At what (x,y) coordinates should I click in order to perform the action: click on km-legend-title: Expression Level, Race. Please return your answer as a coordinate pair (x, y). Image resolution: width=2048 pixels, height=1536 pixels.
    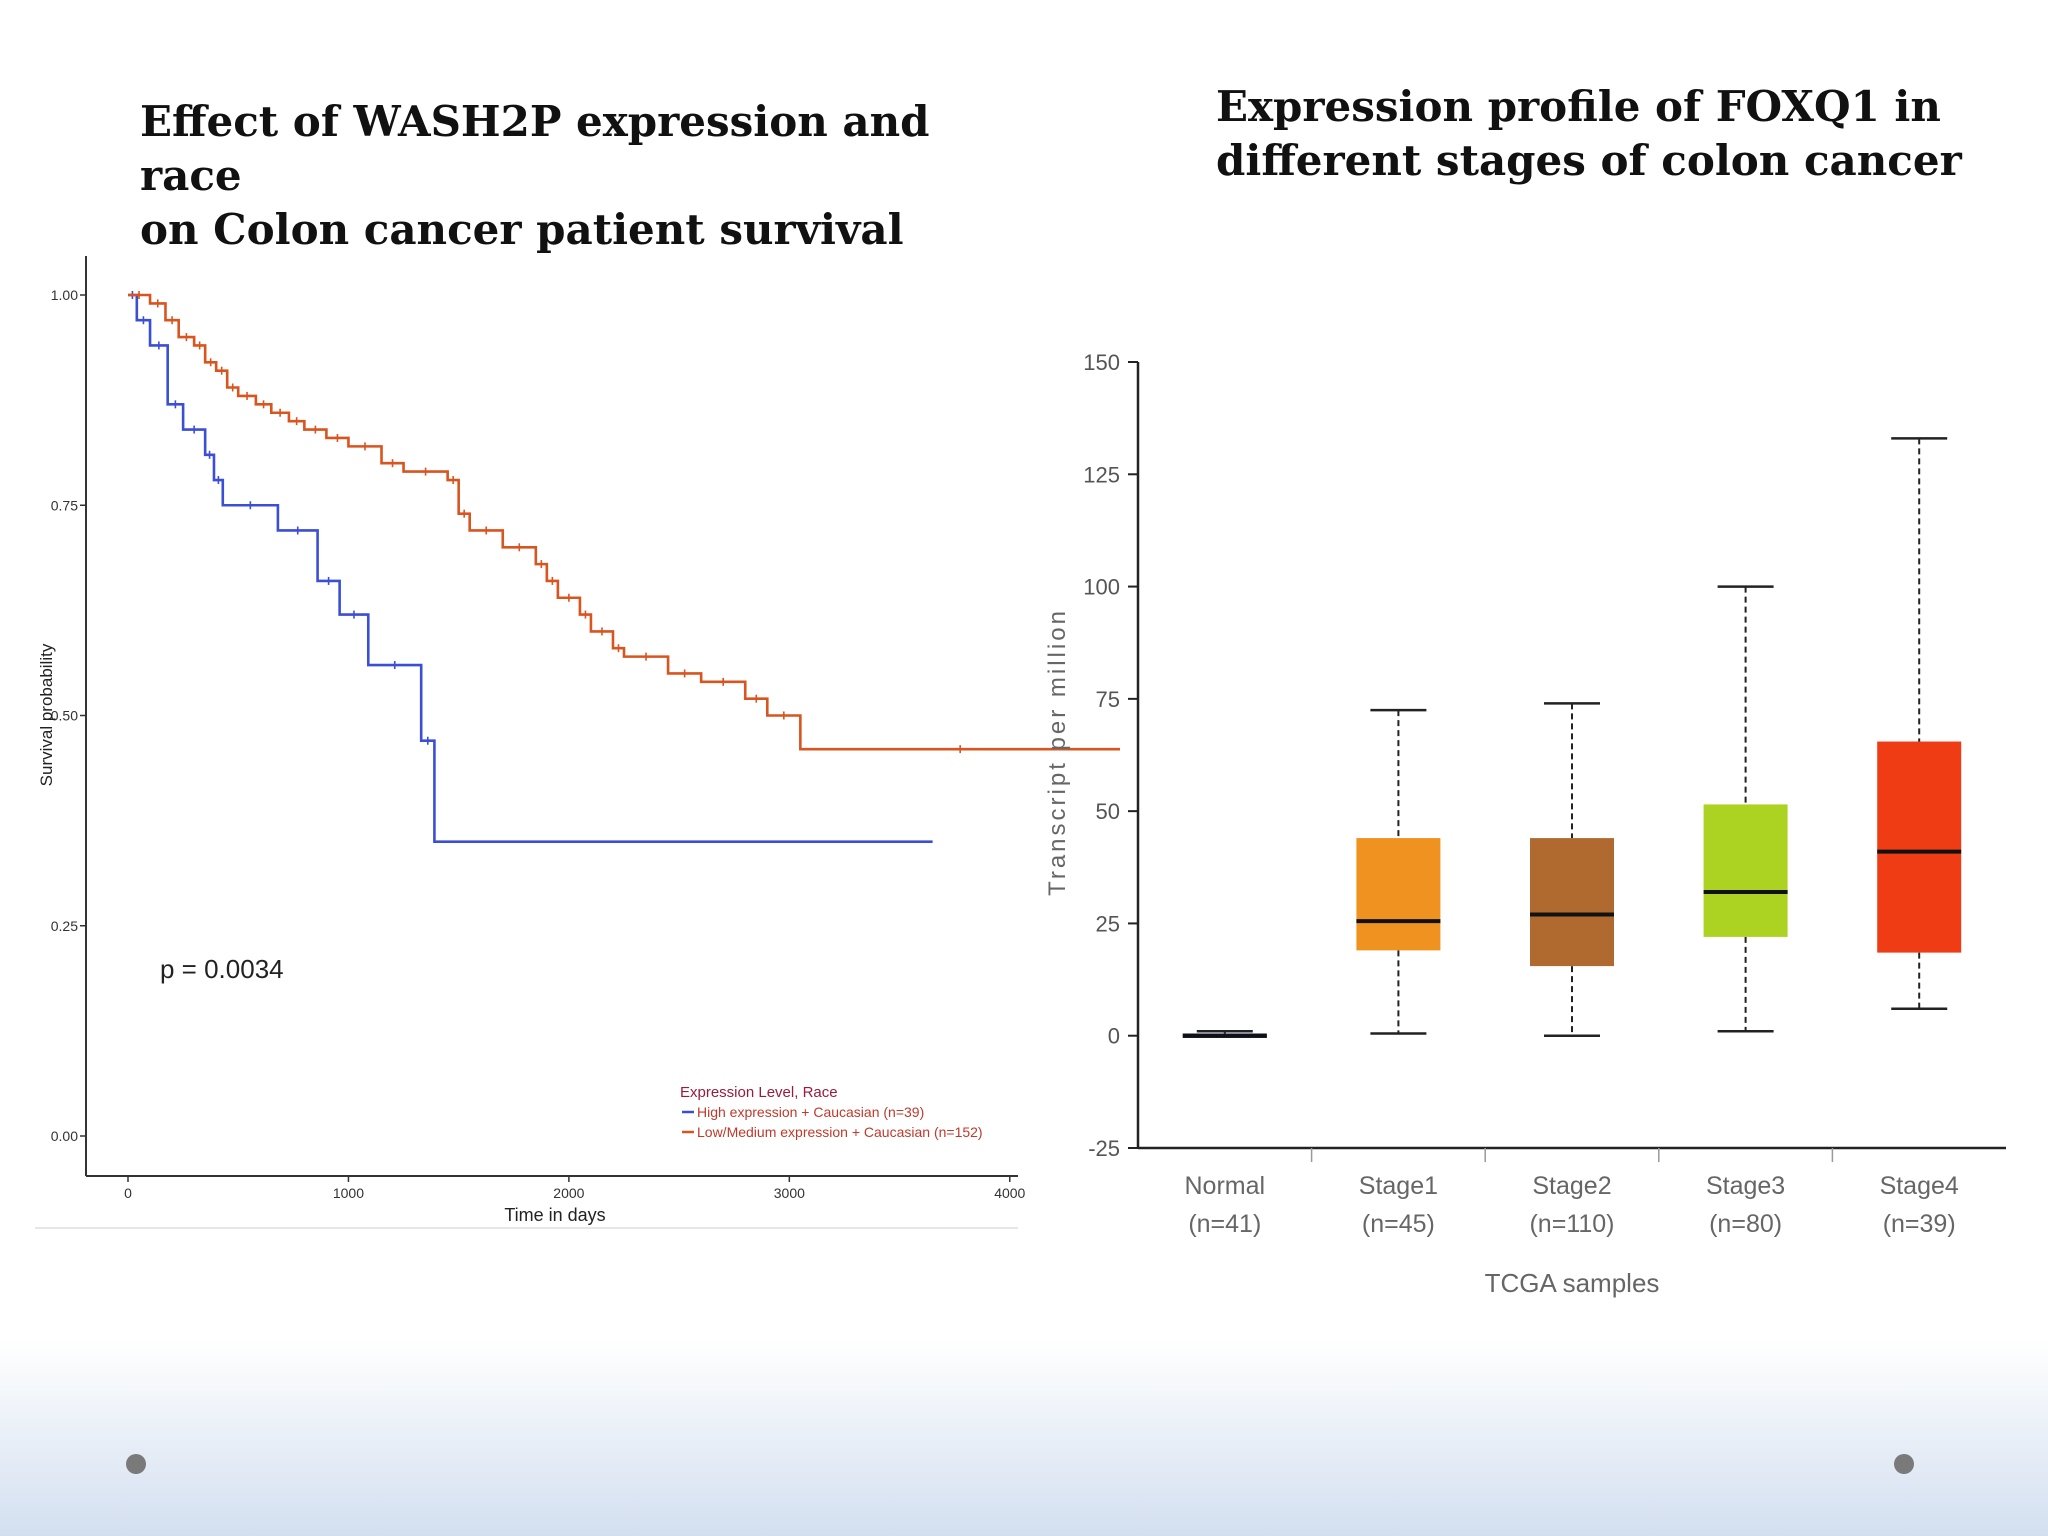
    Looking at the image, I should click on (759, 1092).